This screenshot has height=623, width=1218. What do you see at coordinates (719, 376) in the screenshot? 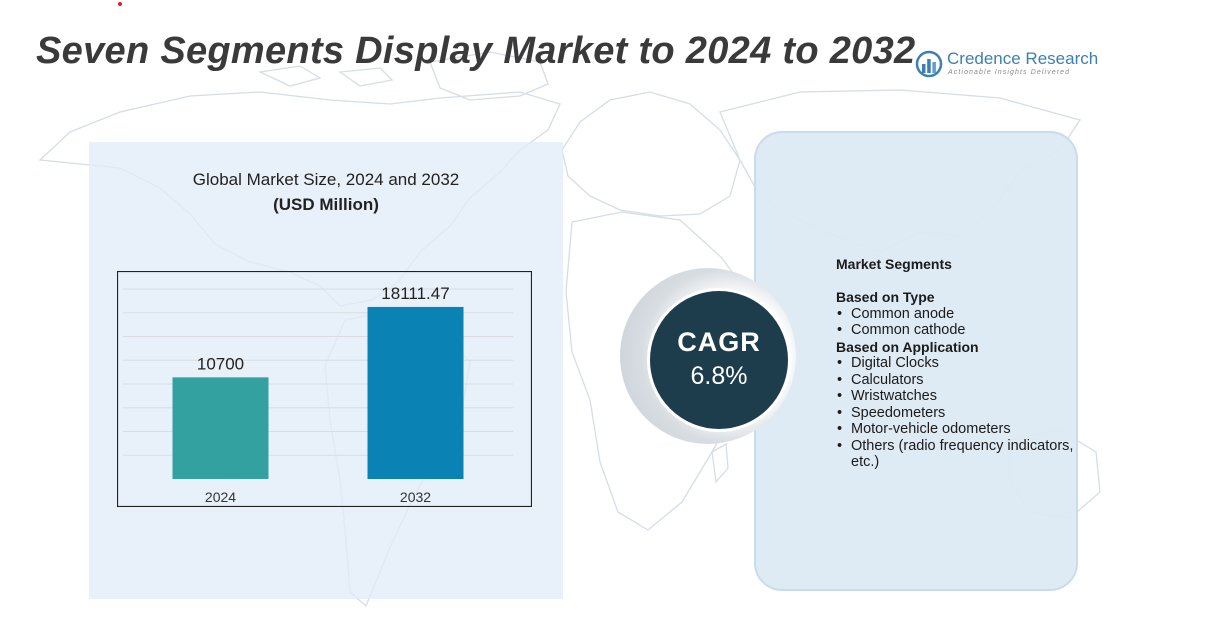
I see `cagr-value: 6.8%` at bounding box center [719, 376].